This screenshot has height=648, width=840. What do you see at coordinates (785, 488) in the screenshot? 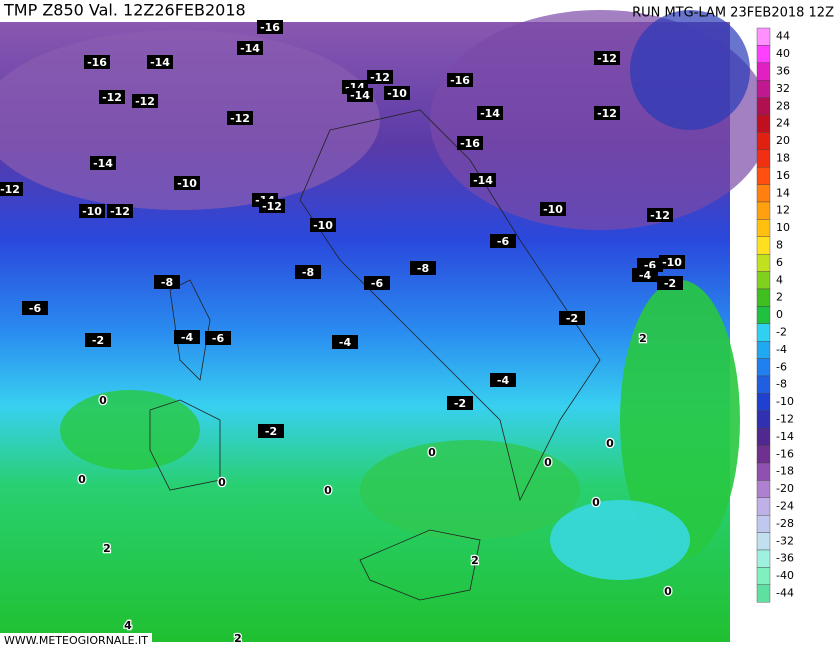
I see `colorbar-label: -20` at bounding box center [785, 488].